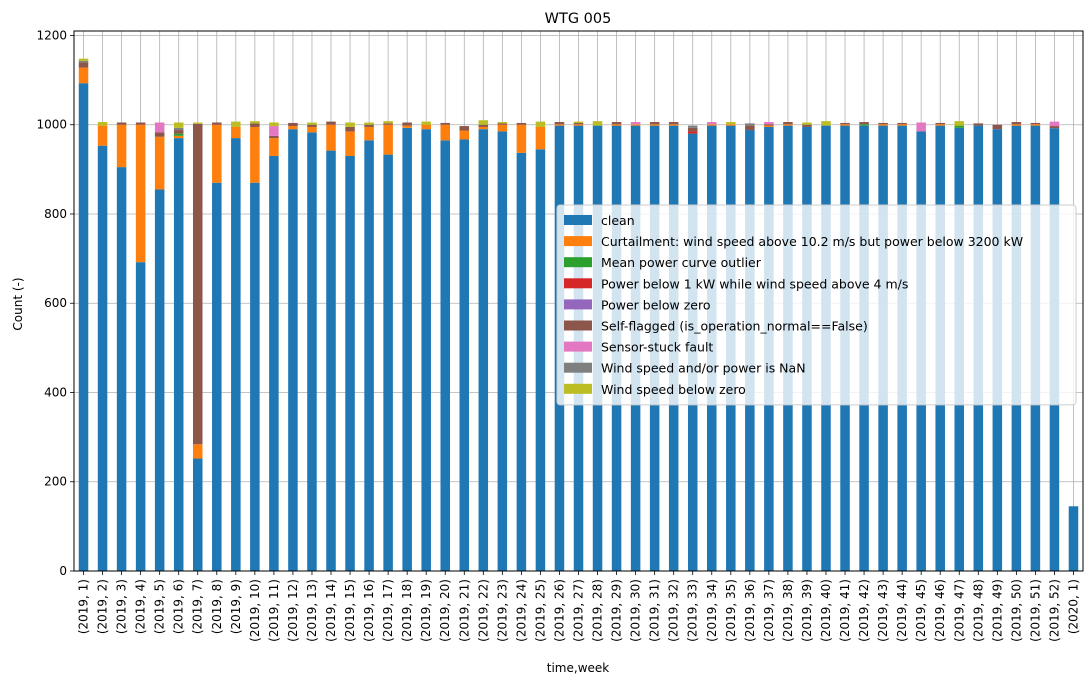 Image resolution: width=1091 pixels, height=687 pixels. Describe the element at coordinates (673, 389) in the screenshot. I see `legend-label: Wind speed below zero` at that location.